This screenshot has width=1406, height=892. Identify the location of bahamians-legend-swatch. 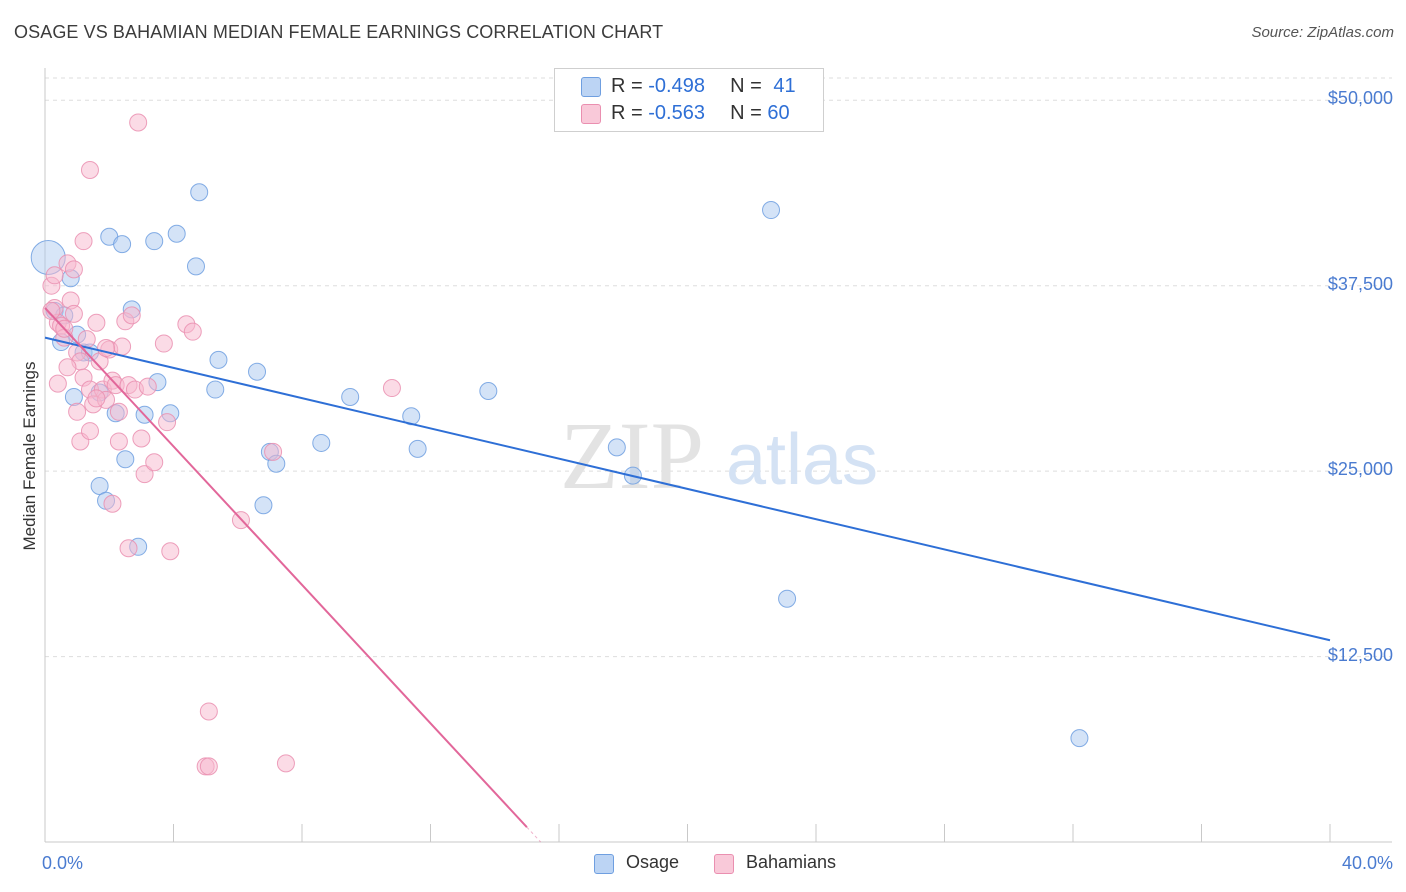
(724, 864).